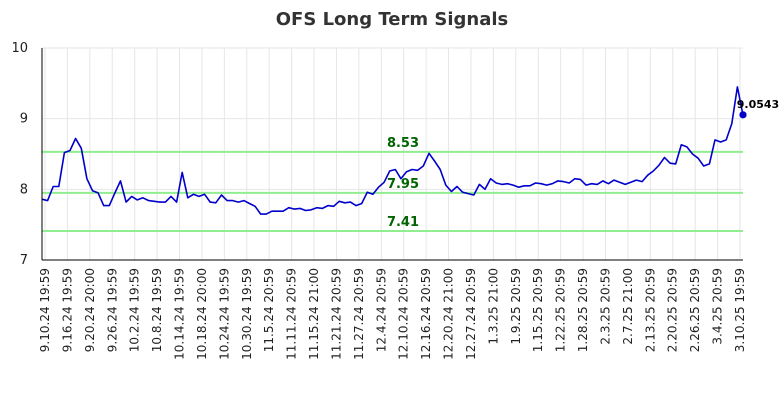 This screenshot has height=400, width=784. Describe the element at coordinates (90, 310) in the screenshot. I see `x-tick-label: 9.20.24 20:00` at that location.